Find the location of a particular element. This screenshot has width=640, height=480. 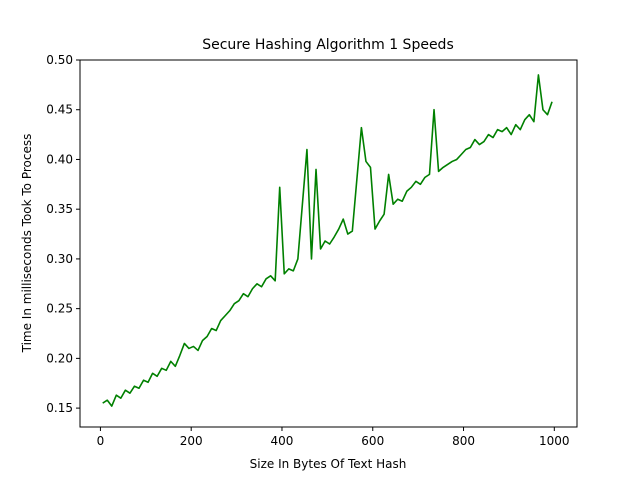

y-tick-label: 0.15 is located at coordinates (59, 408).